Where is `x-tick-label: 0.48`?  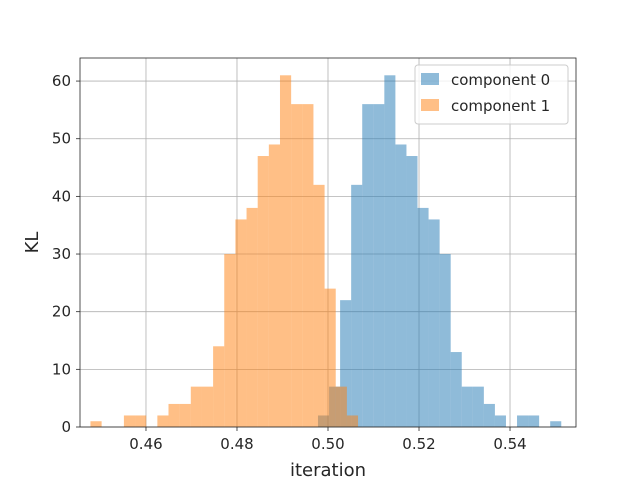 x-tick-label: 0.48 is located at coordinates (236, 444).